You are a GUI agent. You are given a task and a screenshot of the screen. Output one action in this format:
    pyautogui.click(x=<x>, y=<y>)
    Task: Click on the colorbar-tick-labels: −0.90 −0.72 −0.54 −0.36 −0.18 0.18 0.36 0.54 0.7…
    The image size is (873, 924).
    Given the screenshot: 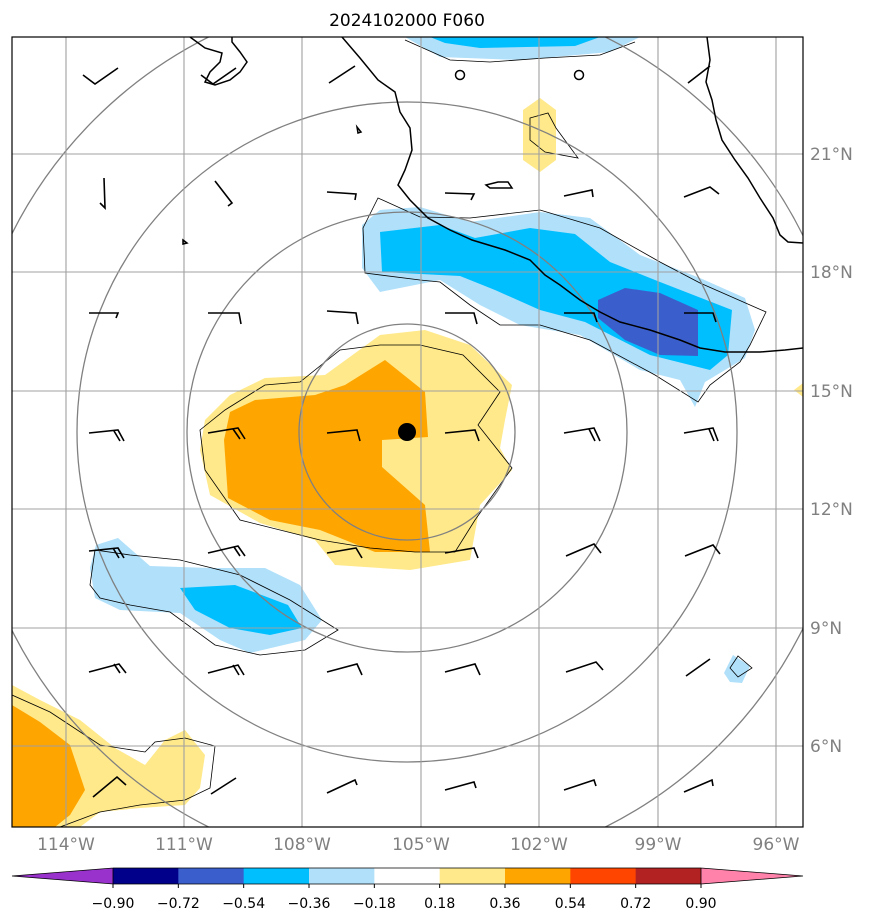 What is the action you would take?
    pyautogui.click(x=404, y=898)
    